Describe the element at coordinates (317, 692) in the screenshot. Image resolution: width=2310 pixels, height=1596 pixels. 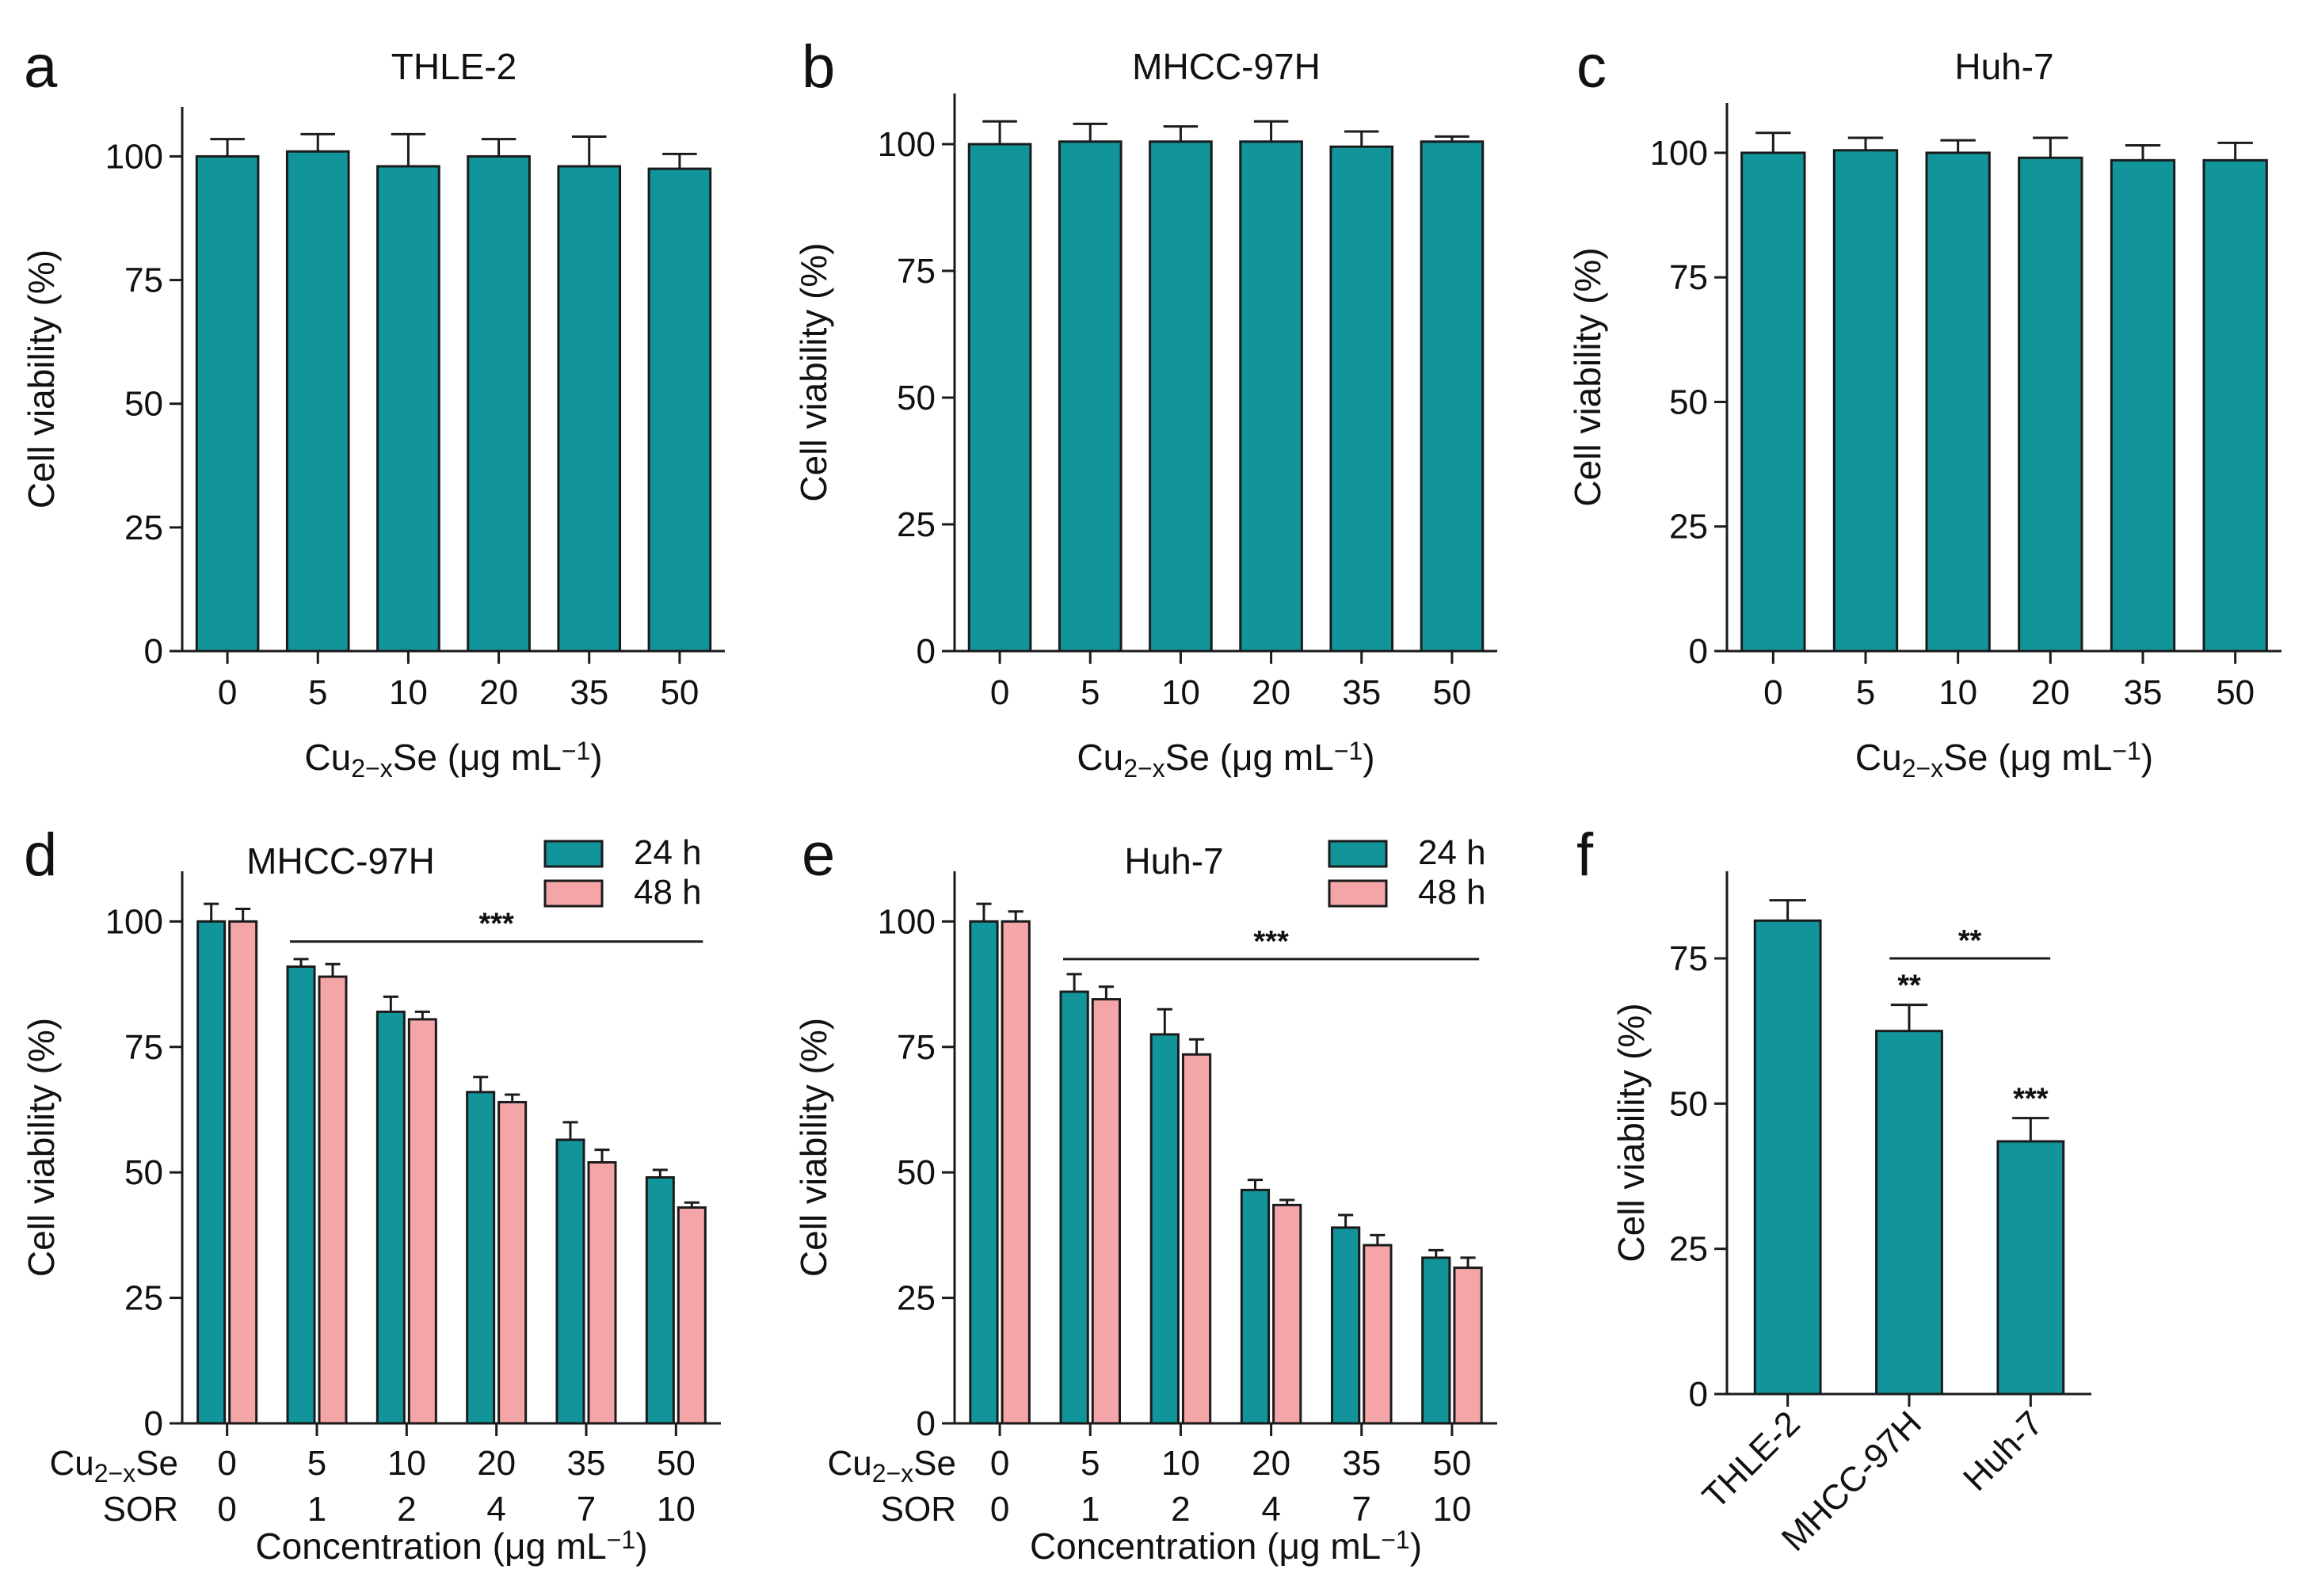
I see `x-tick-label: 5` at that location.